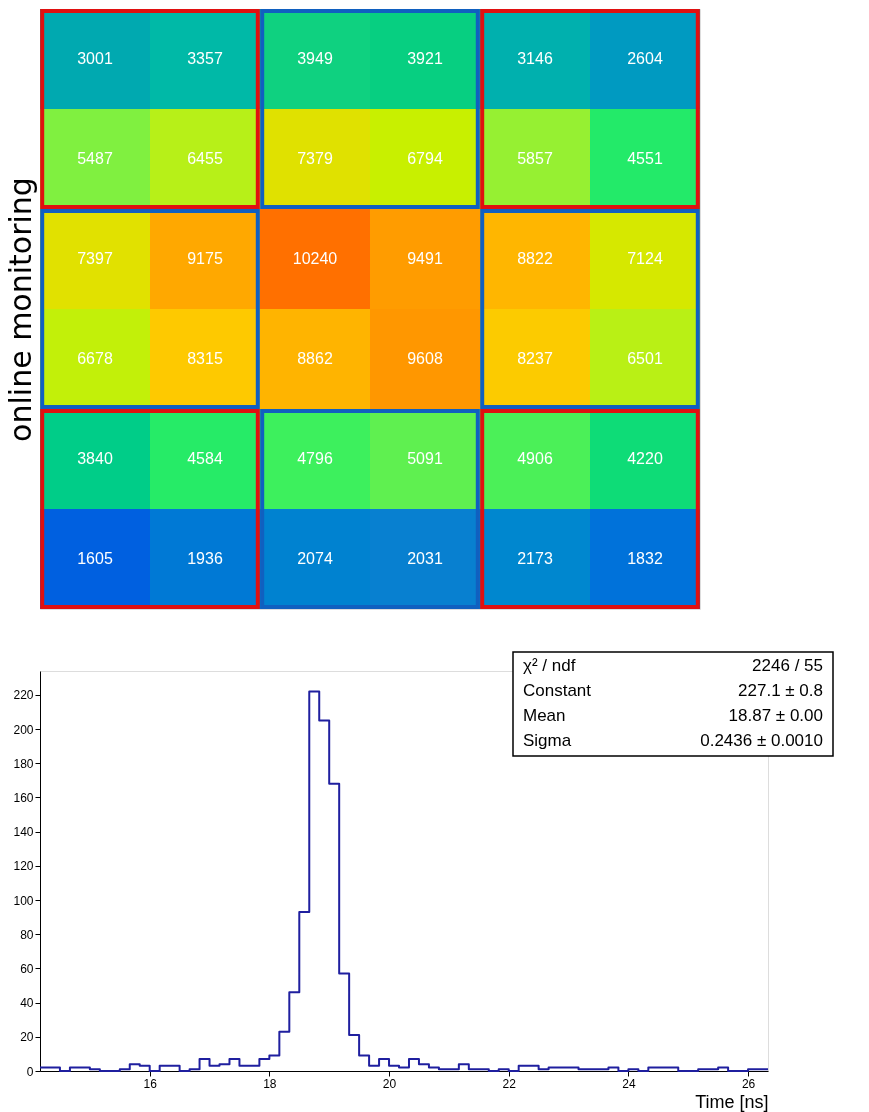  Describe the element at coordinates (315, 258) in the screenshot. I see `data-label: 10240` at that location.